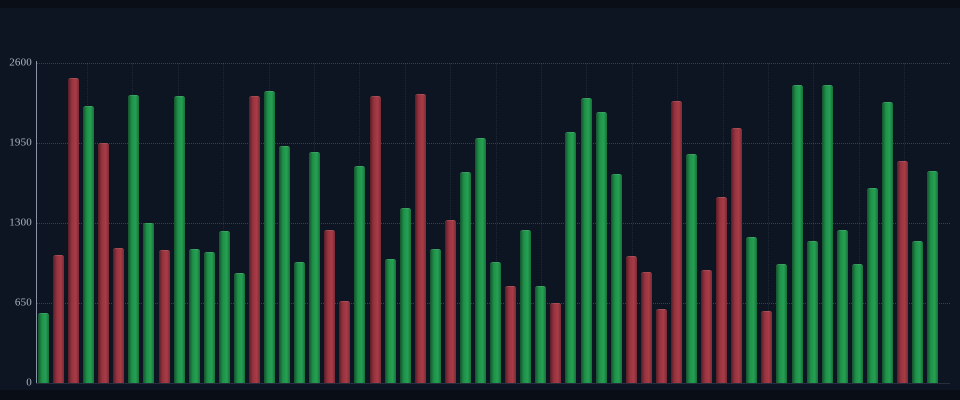 This screenshot has width=960, height=400. Describe the element at coordinates (493, 383) in the screenshot. I see `x-baseline` at that location.